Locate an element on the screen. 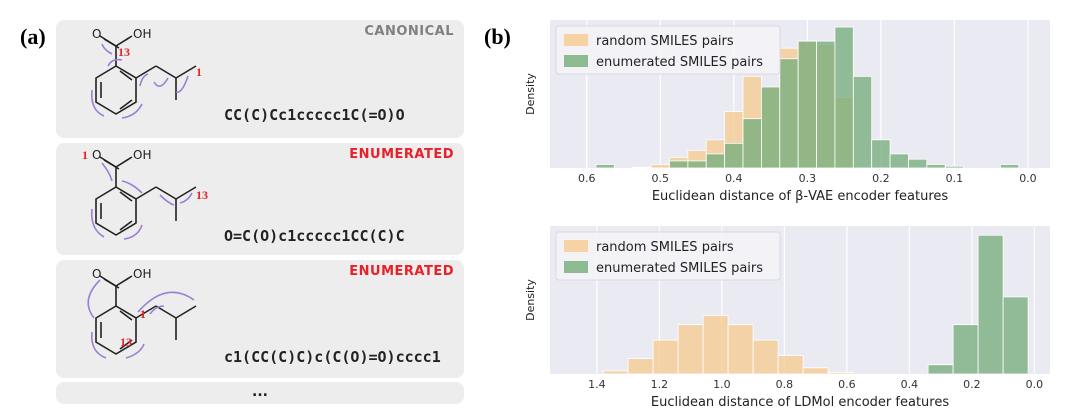 The width and height of the screenshot is (1080, 420). x-tick-label: 1.2 is located at coordinates (660, 384).